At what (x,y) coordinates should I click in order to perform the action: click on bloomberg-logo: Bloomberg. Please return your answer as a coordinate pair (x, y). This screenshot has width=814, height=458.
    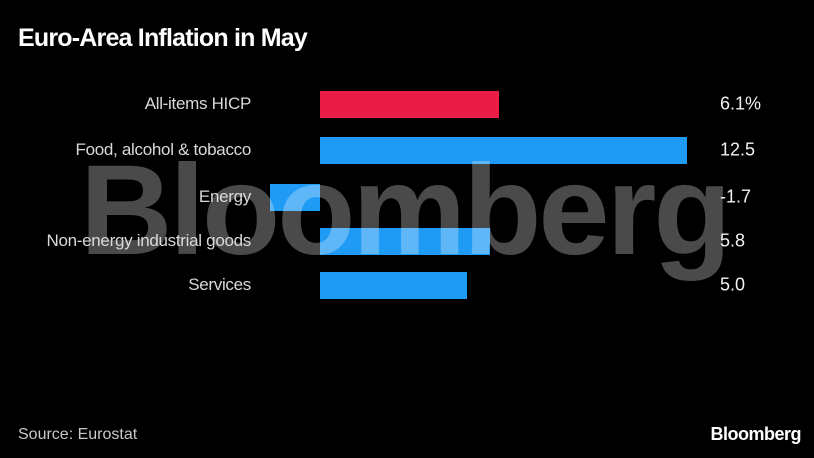
    Looking at the image, I should click on (755, 434).